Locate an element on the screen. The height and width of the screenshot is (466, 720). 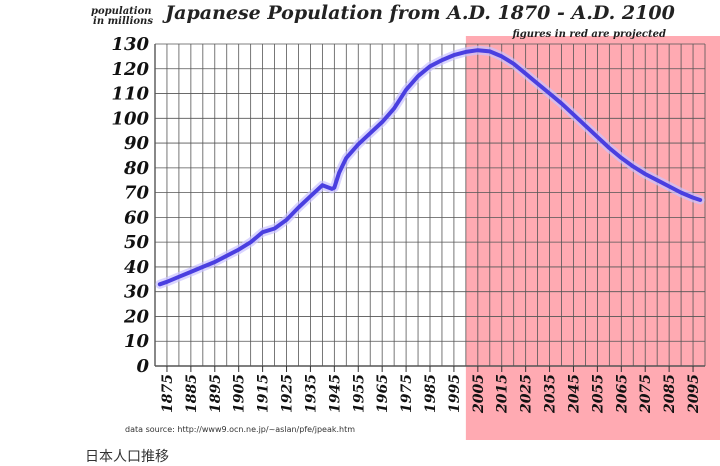
y-tick-label: 10 is located at coordinates (137, 341).